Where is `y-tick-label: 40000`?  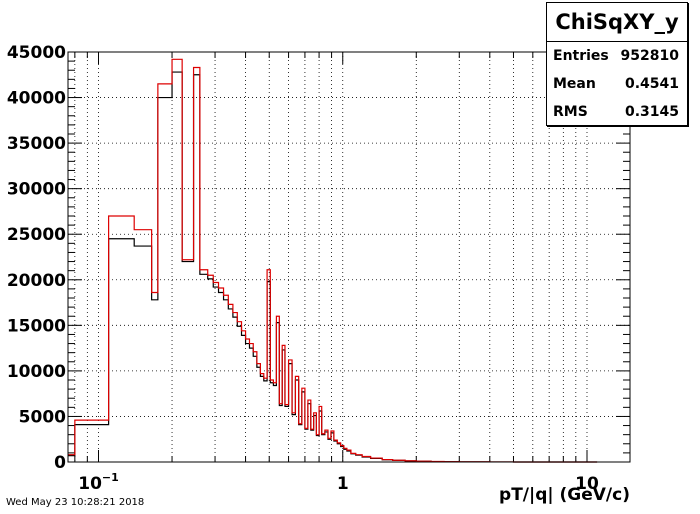 y-tick-label: 40000 is located at coordinates (36, 99).